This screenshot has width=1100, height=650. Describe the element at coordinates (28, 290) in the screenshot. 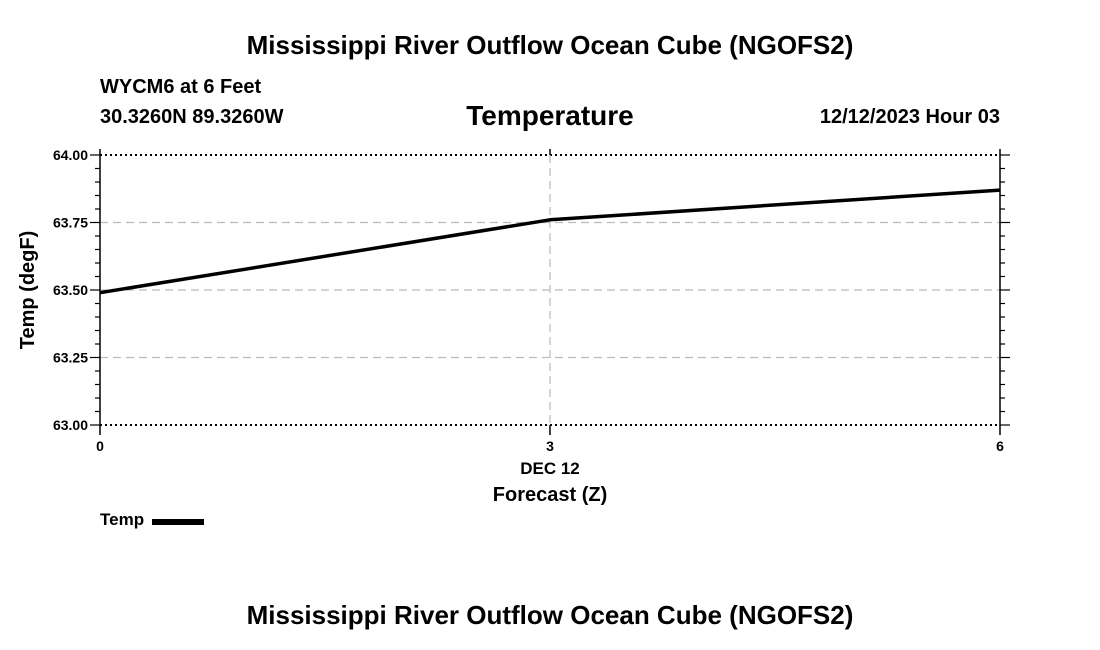

I see `y-axis-label: Temp (degF)` at that location.